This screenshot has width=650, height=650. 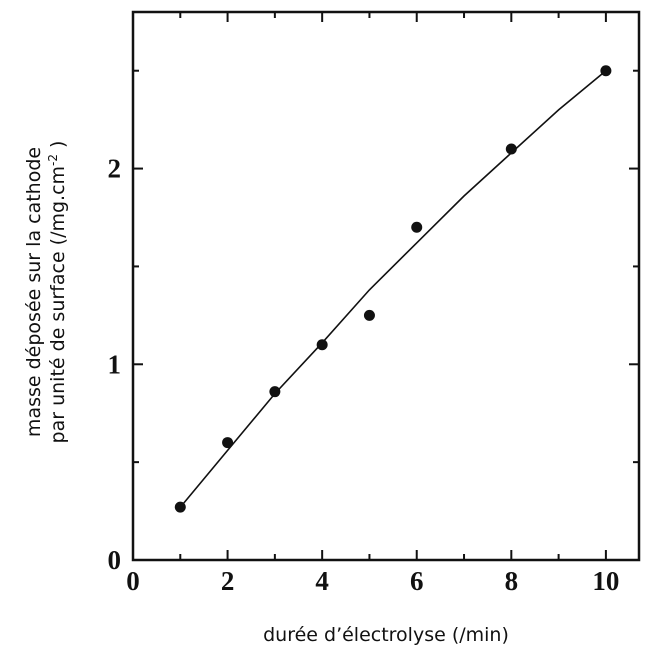 What do you see at coordinates (115, 169) in the screenshot?
I see `y-tick-label: 2` at bounding box center [115, 169].